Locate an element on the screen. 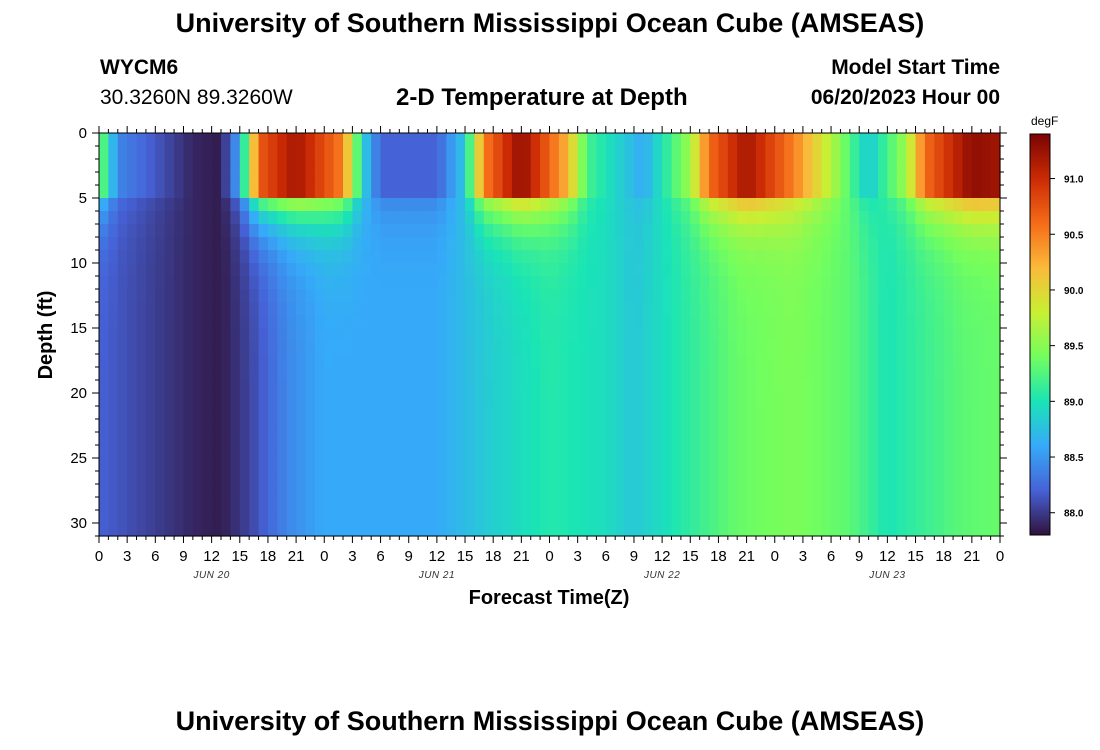  x-tick-label: 0 is located at coordinates (99, 556).